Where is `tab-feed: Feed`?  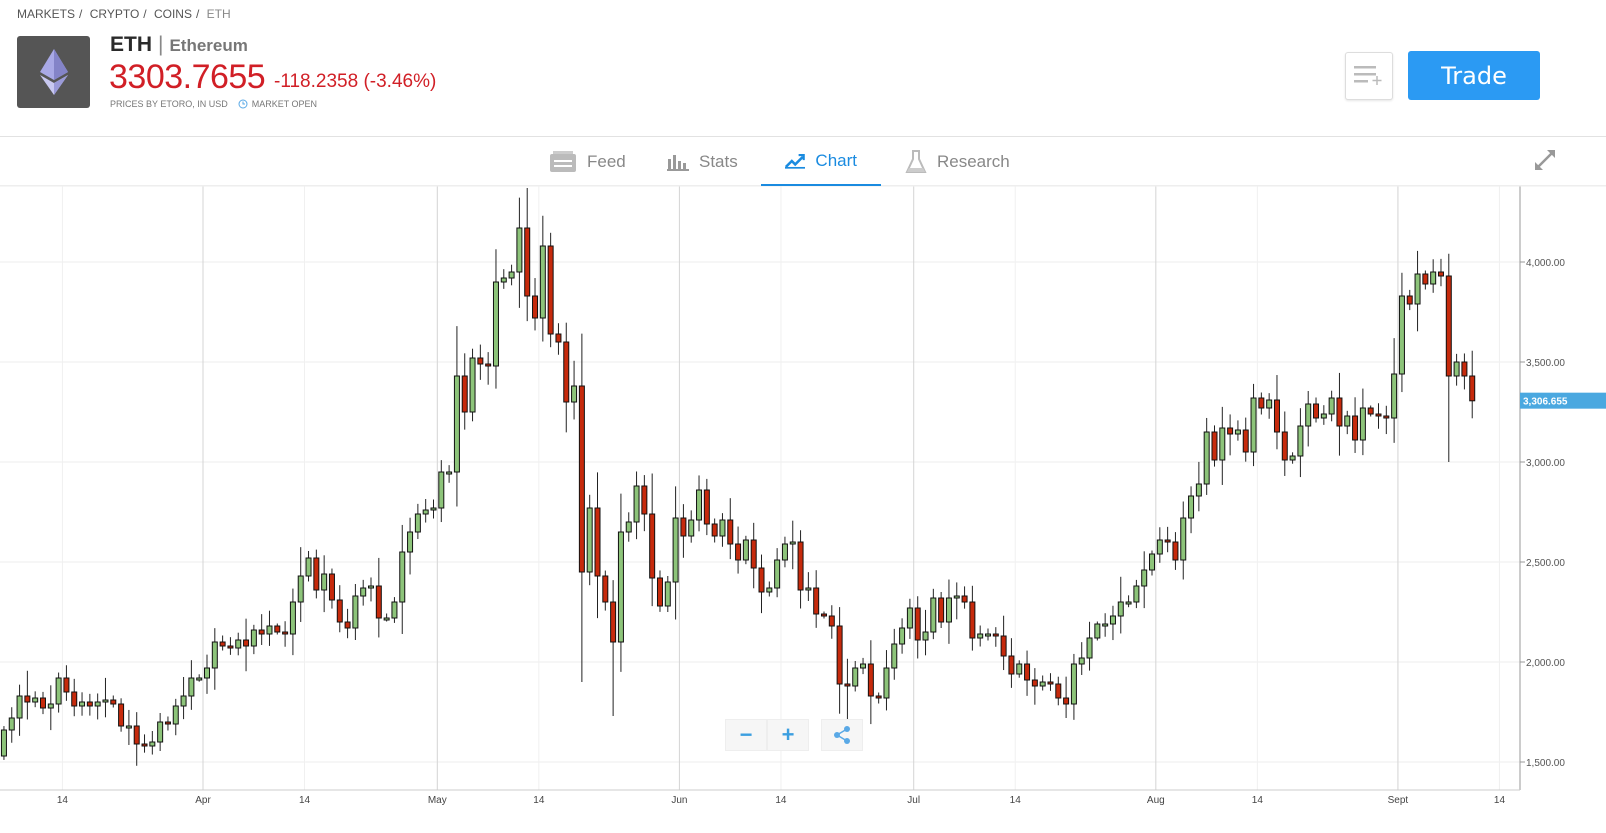
tab-feed: Feed is located at coordinates (587, 161).